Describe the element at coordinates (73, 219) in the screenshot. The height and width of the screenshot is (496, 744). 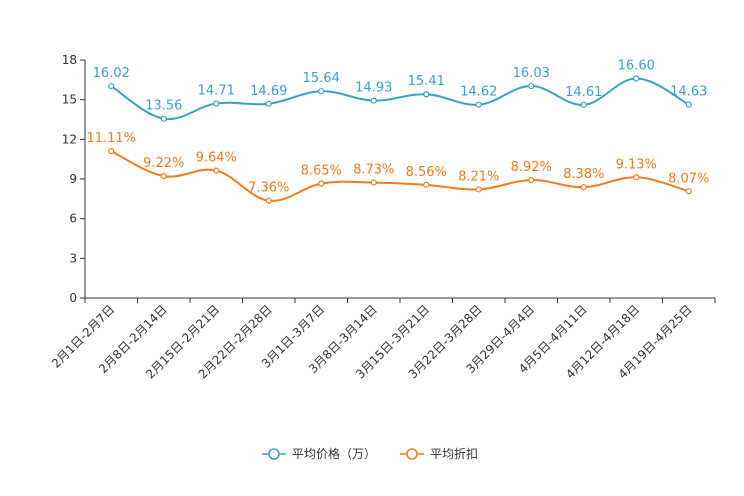
I see `y-tick-label: 6` at that location.